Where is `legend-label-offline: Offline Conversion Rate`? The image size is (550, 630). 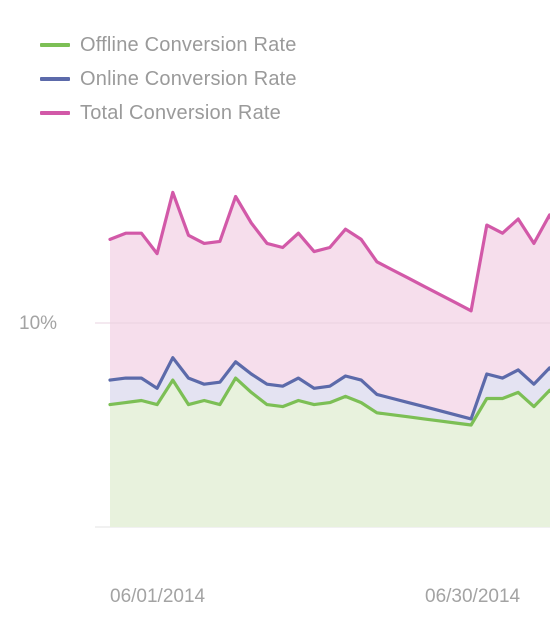
legend-label-offline: Offline Conversion Rate is located at coordinates (188, 44).